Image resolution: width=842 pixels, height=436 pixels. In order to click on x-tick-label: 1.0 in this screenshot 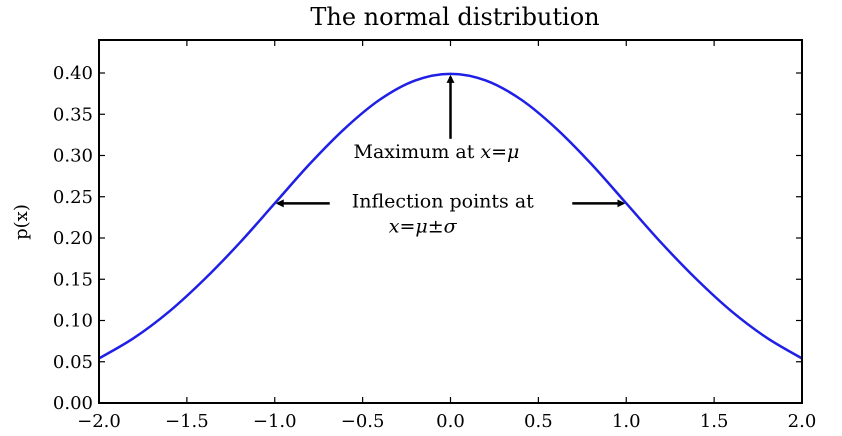, I will do `click(626, 421)`.